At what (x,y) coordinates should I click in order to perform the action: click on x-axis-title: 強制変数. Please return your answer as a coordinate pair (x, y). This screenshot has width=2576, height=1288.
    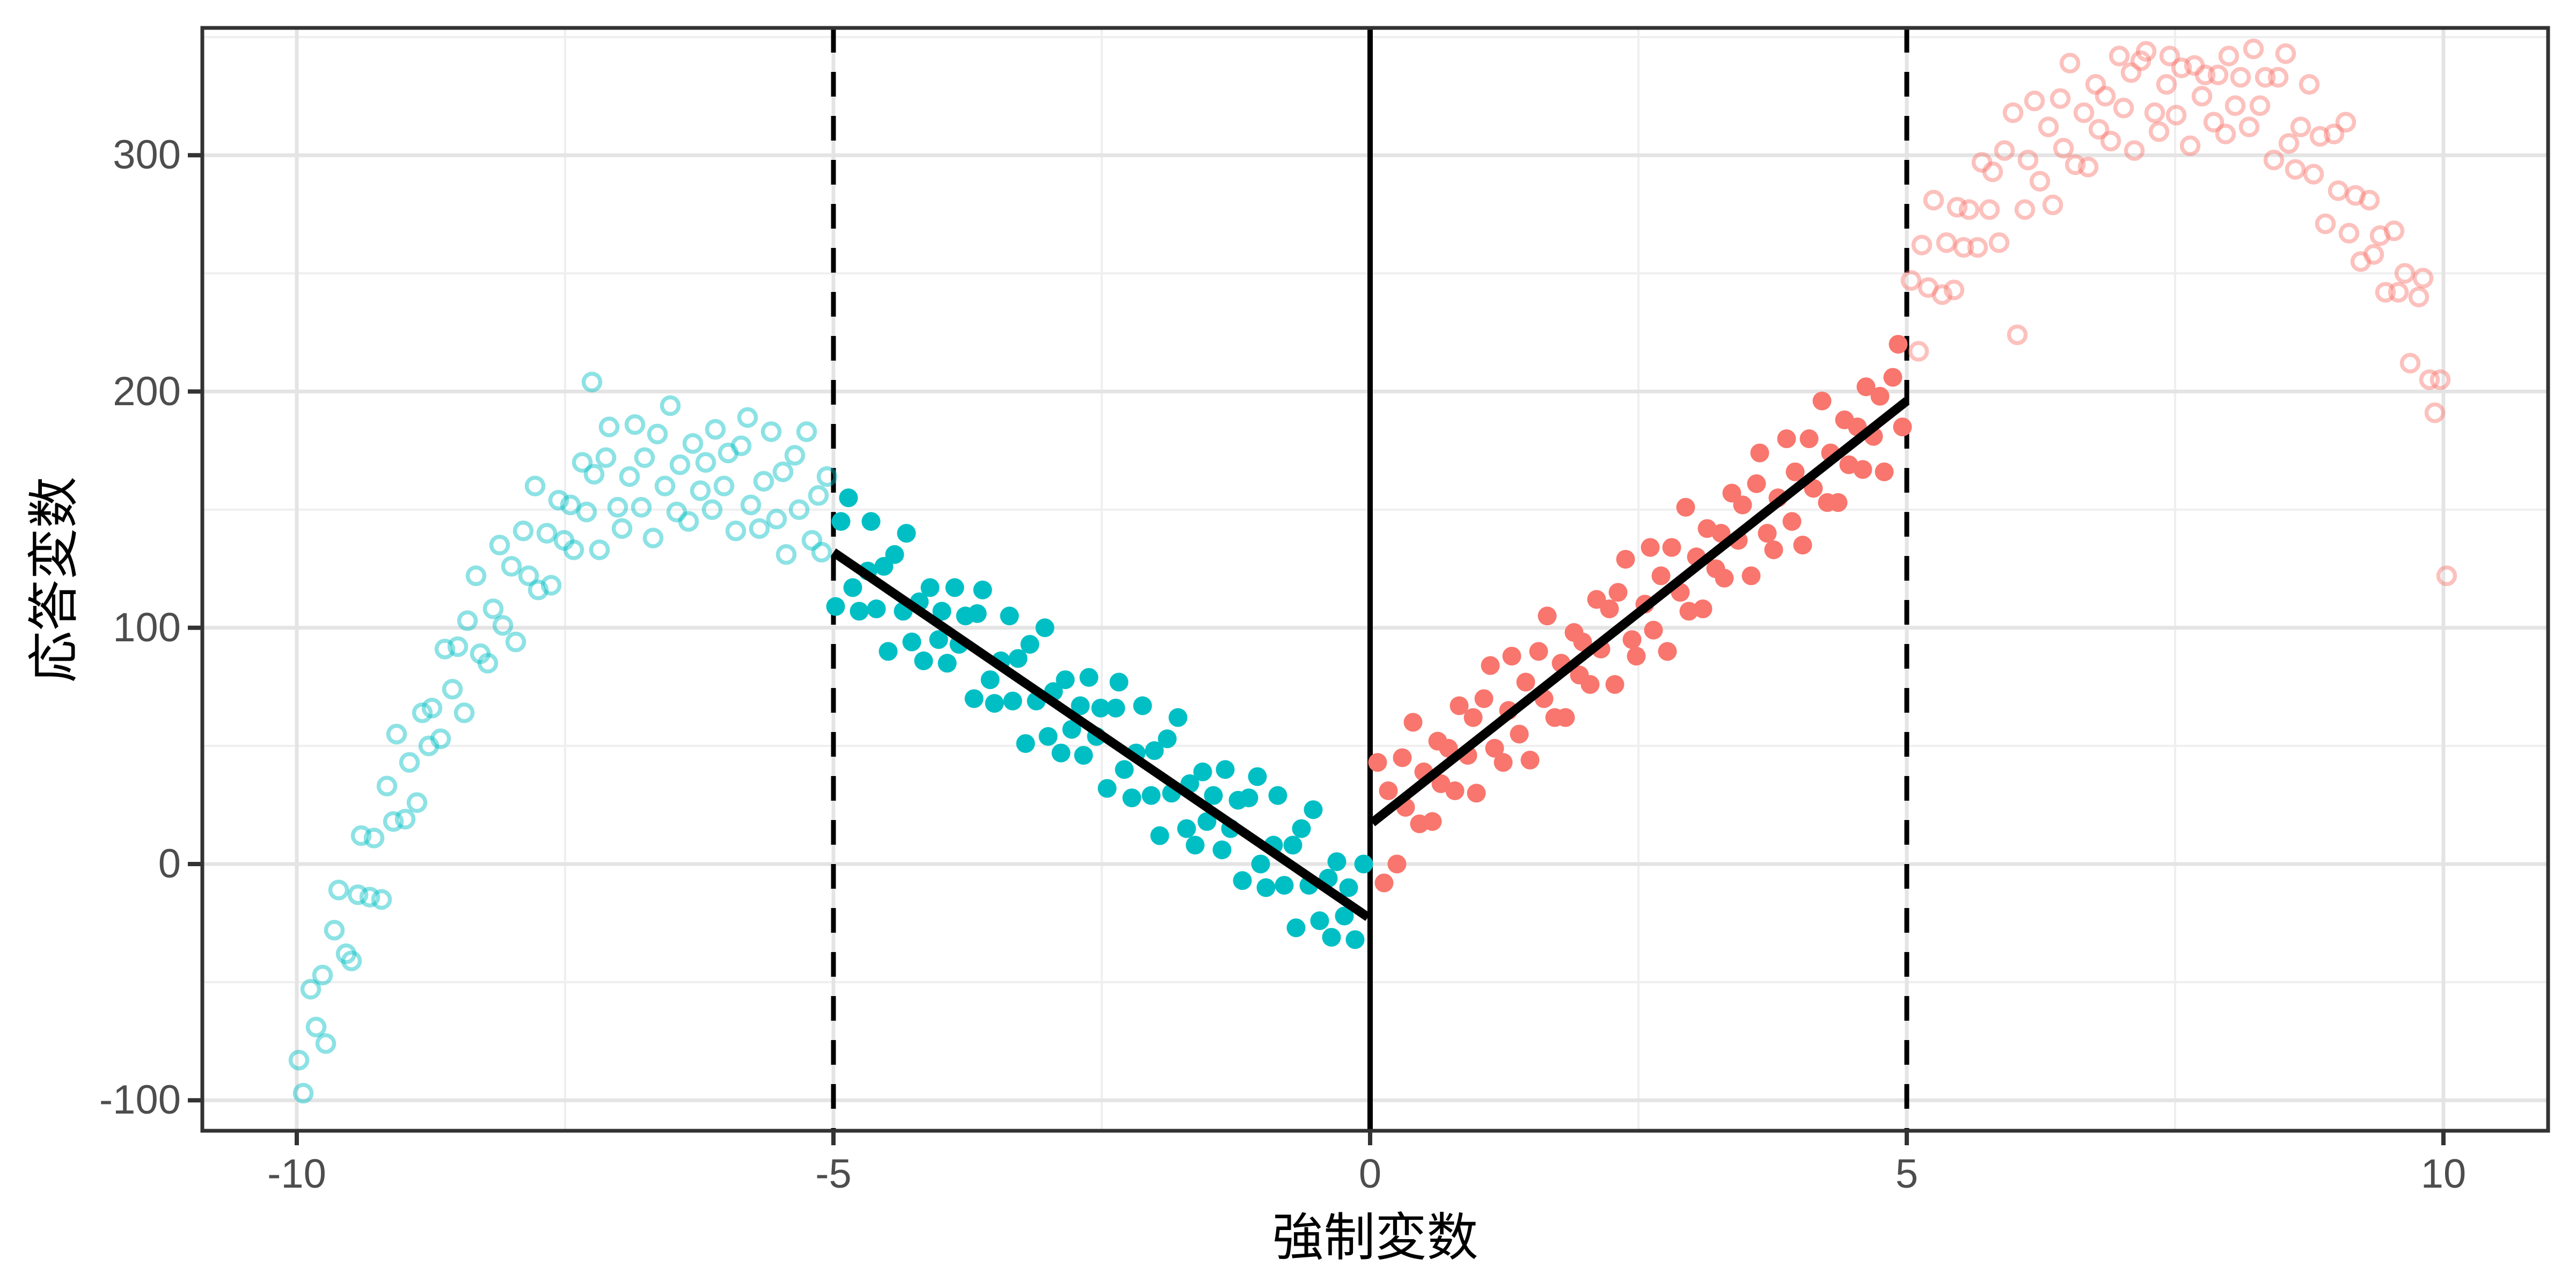
    Looking at the image, I should click on (1375, 1238).